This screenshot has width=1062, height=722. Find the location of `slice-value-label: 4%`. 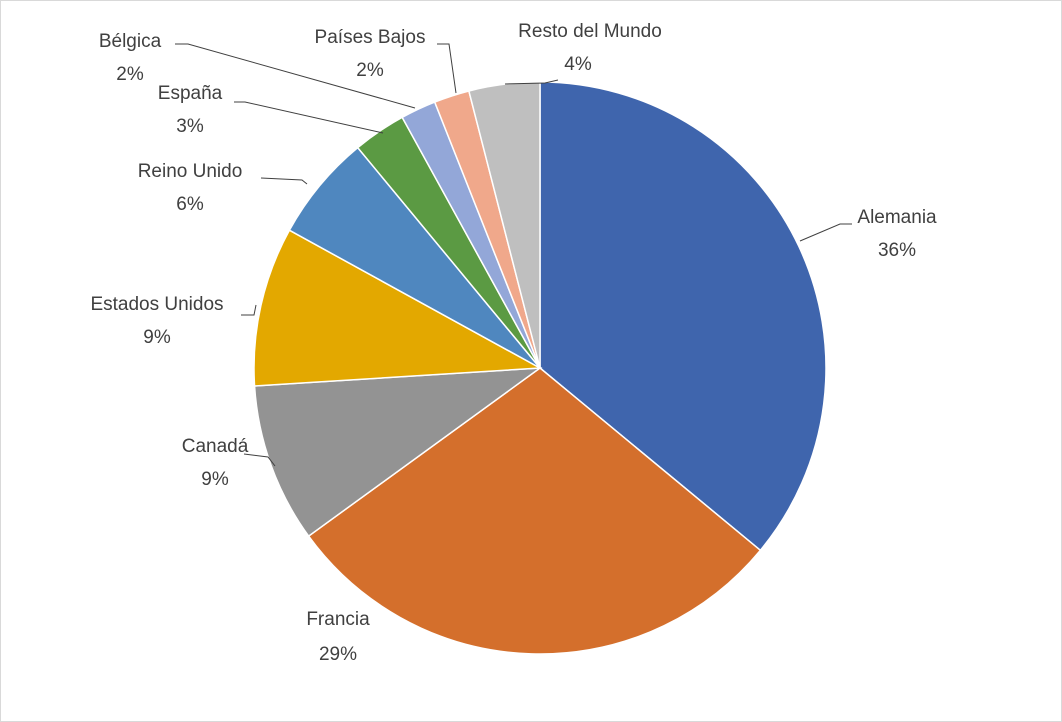

slice-value-label: 4% is located at coordinates (578, 64).